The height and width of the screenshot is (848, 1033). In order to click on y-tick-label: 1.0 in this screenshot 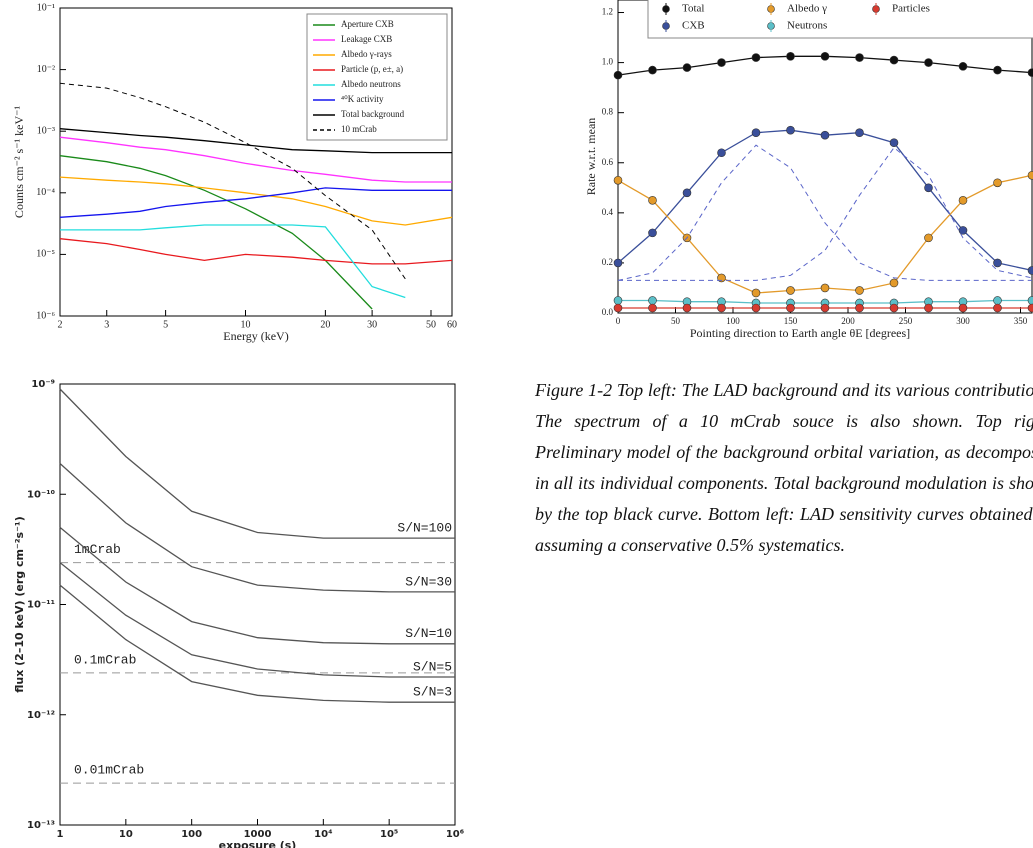, I will do `click(608, 62)`.